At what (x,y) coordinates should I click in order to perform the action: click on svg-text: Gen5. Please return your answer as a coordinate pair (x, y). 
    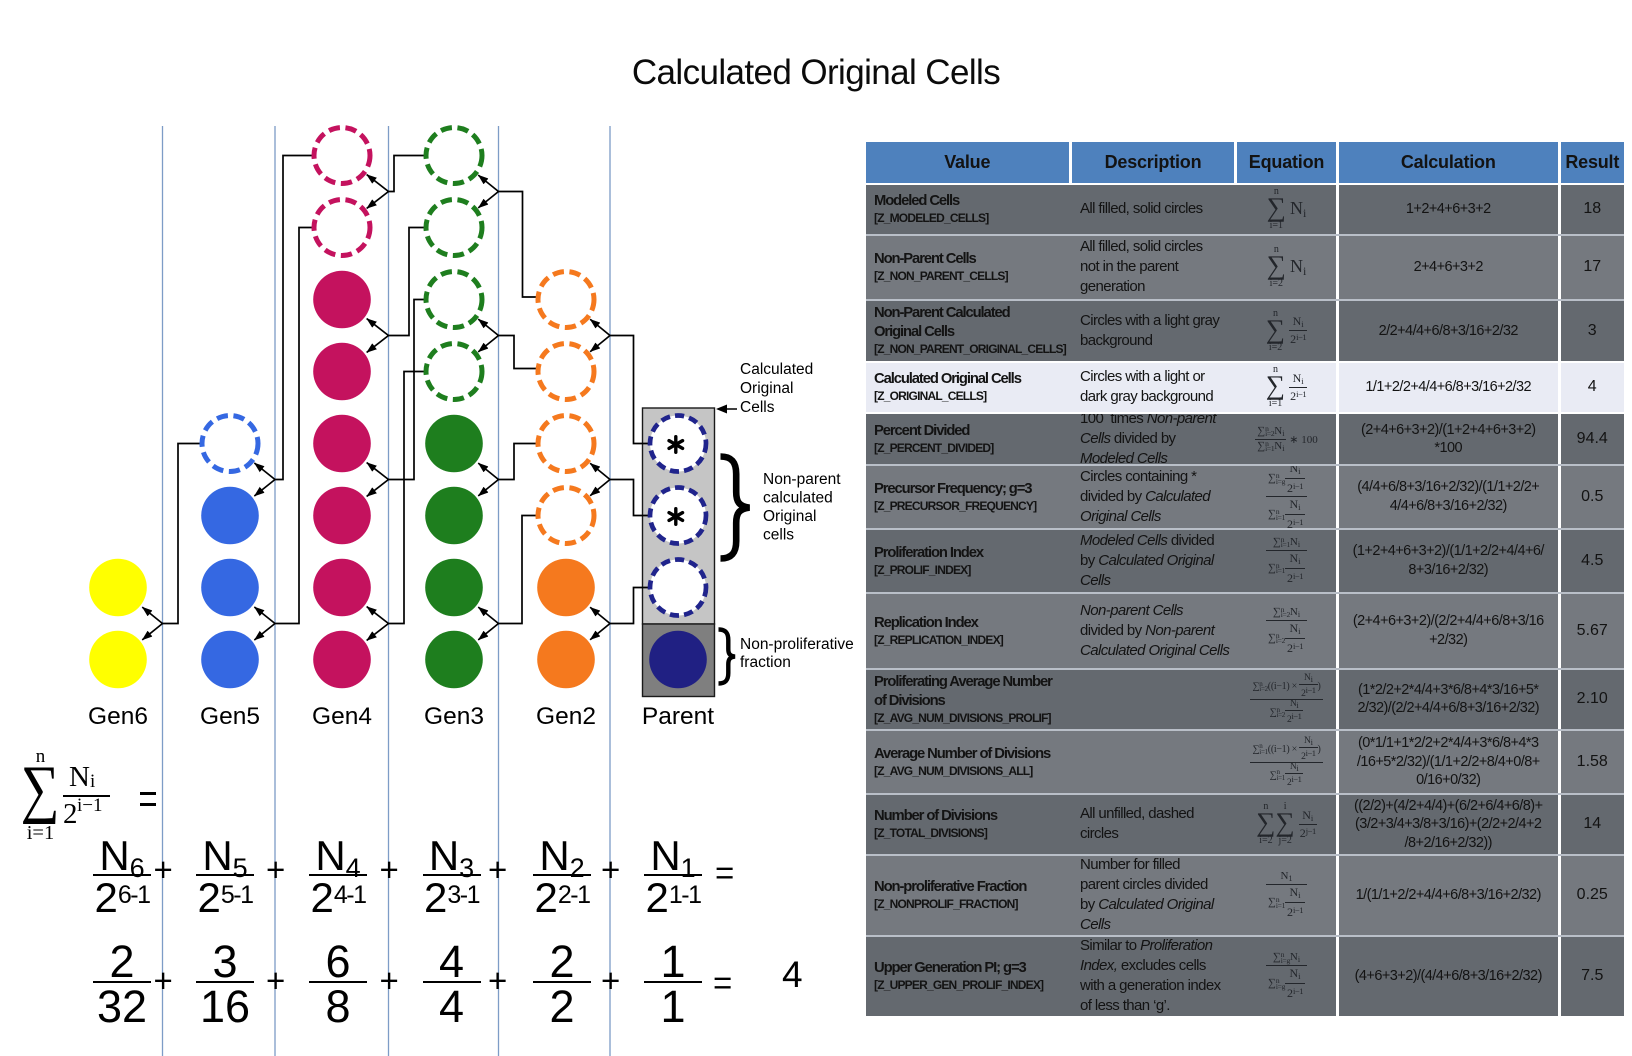
    Looking at the image, I should click on (230, 716).